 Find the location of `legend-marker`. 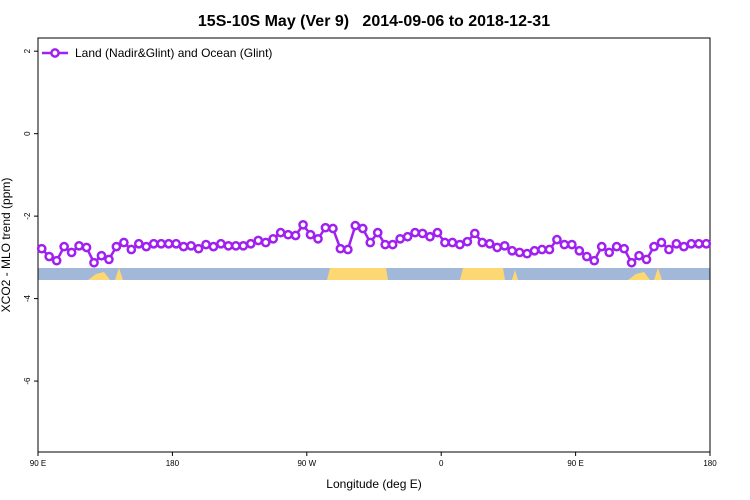

legend-marker is located at coordinates (55, 53).